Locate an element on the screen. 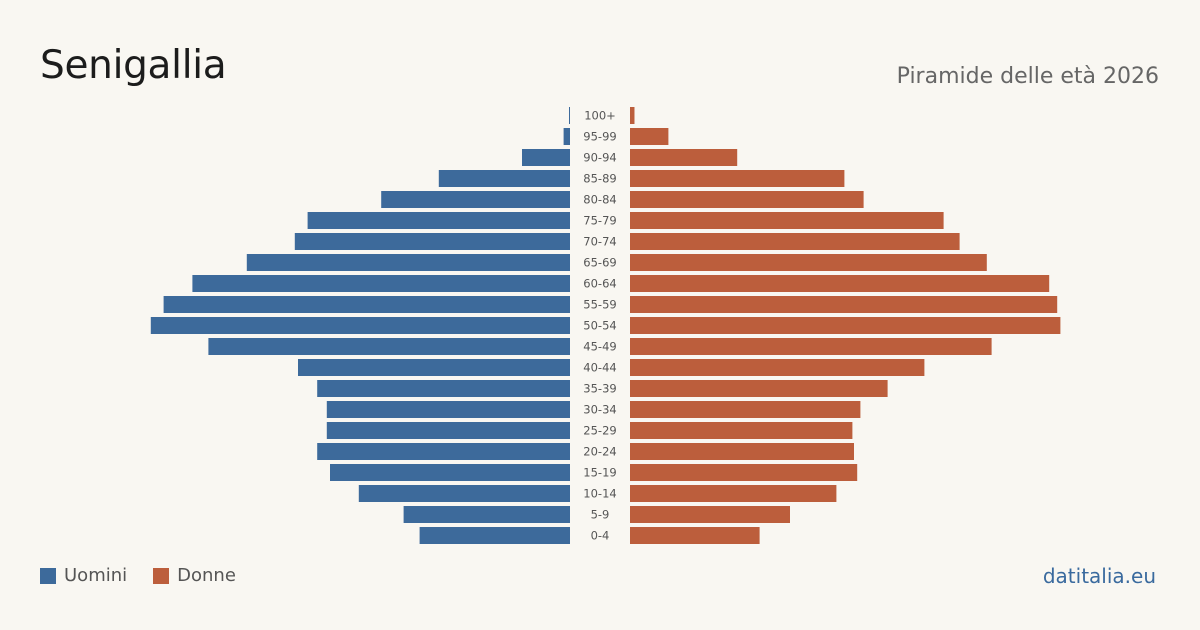 This screenshot has width=1200, height=630. age-label: 45-49 is located at coordinates (599, 347).